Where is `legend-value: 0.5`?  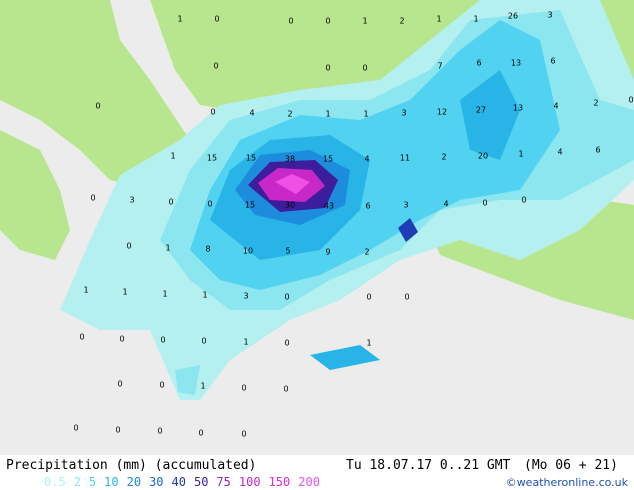 legend-value: 0.5 is located at coordinates (55, 482).